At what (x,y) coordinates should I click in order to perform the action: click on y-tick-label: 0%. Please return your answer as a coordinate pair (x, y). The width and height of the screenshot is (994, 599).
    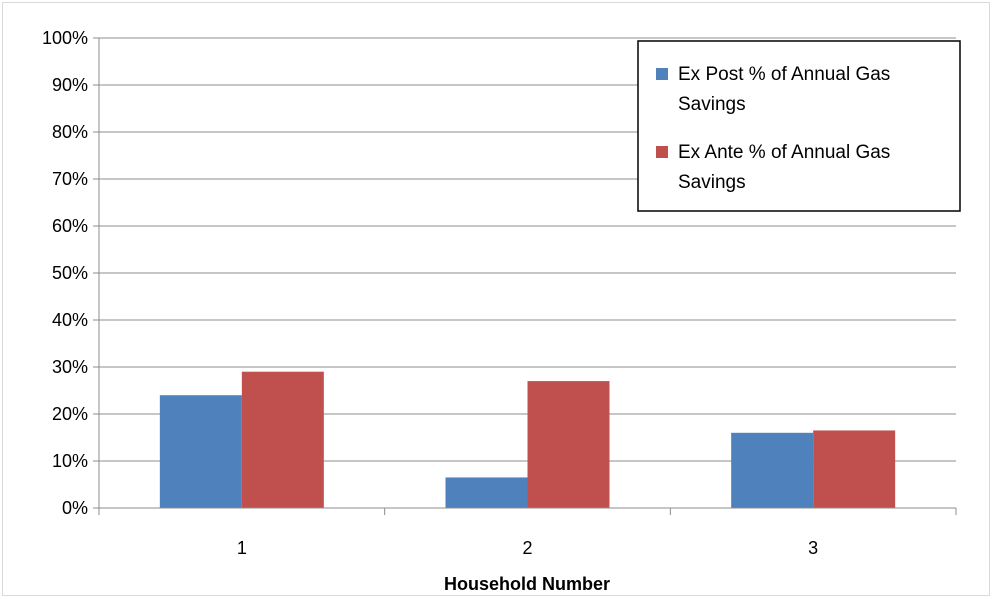
    Looking at the image, I should click on (75, 508).